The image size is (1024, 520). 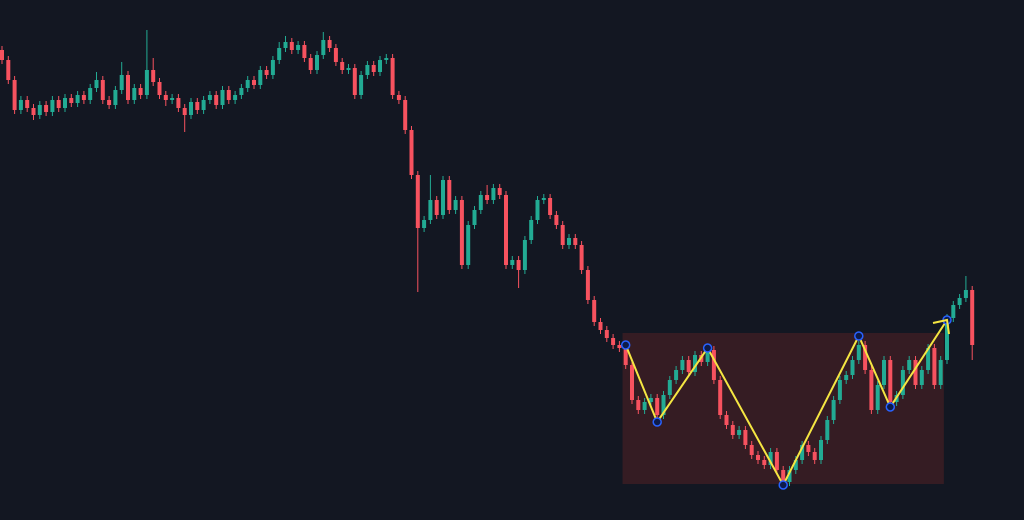 I want to click on box-layer, so click(x=783, y=408).